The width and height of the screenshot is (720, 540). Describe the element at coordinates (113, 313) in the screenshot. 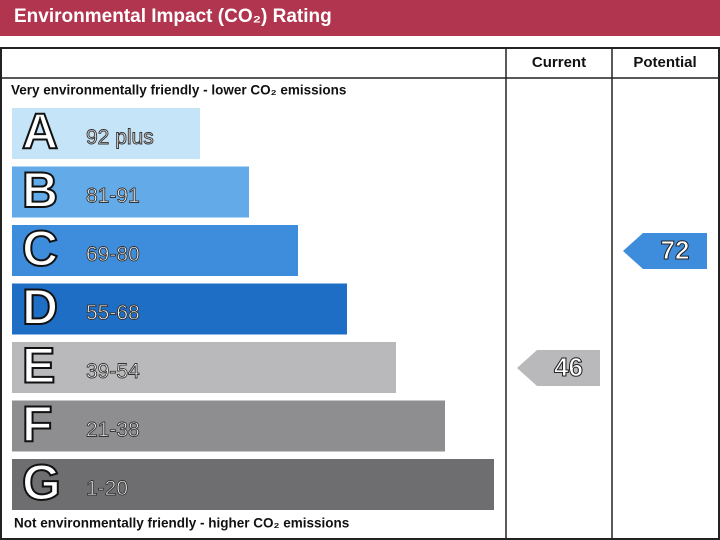

I see `band-range: 55-68` at that location.